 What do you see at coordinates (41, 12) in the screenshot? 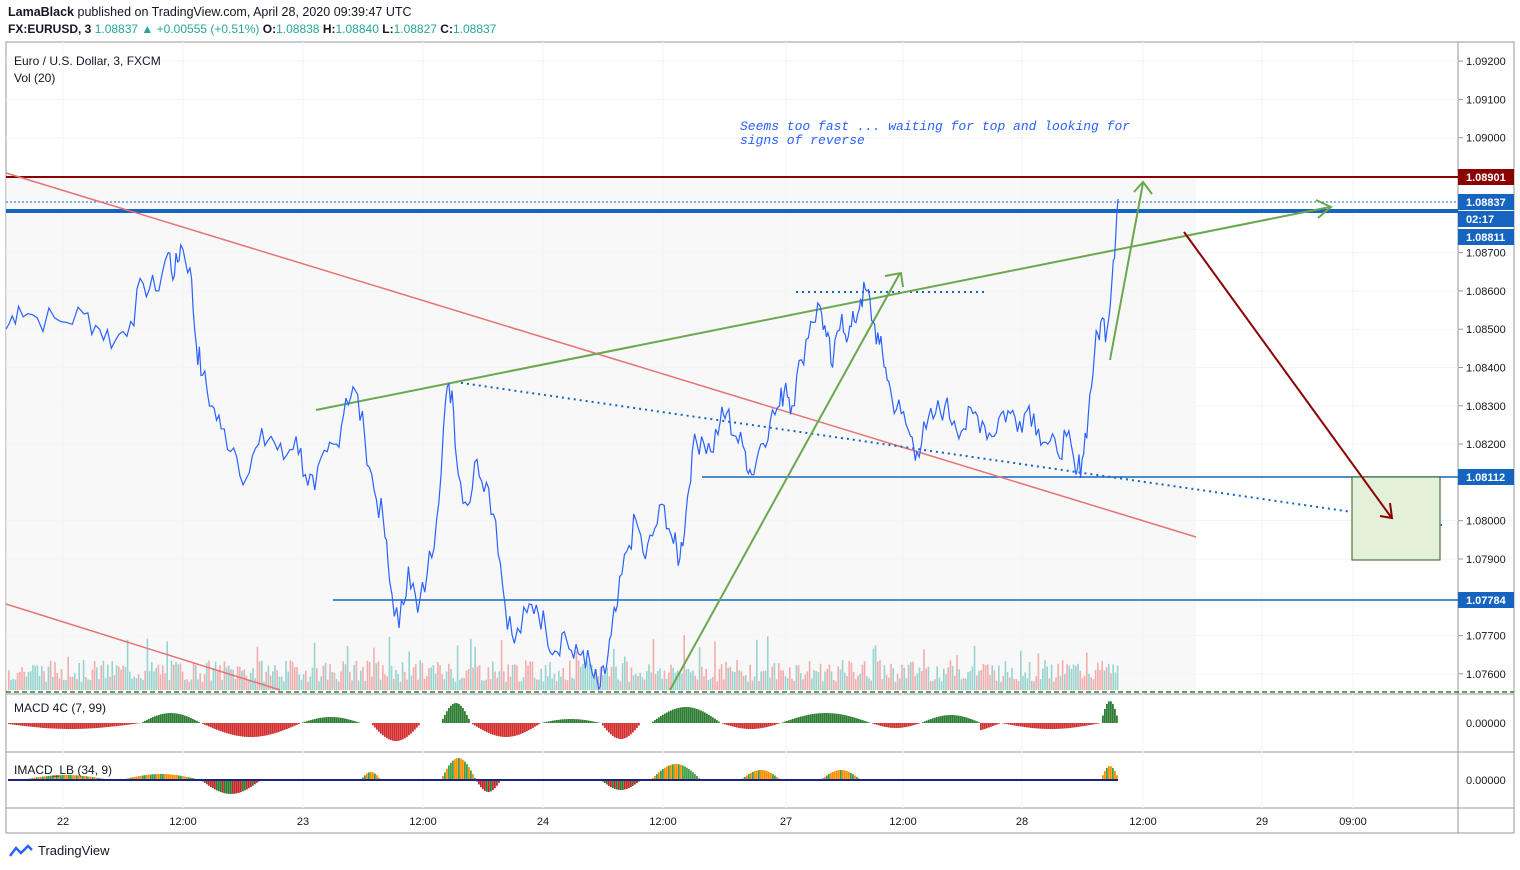
I see `publisher-name: LamaBlack` at bounding box center [41, 12].